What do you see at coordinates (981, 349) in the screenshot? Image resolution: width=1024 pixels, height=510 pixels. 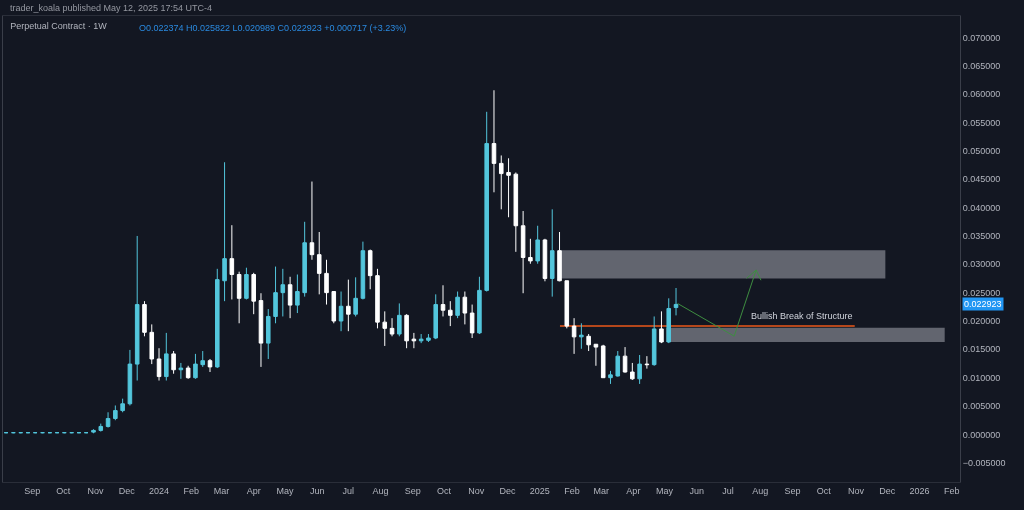 I see `y-tick-label: 0.015000` at bounding box center [981, 349].